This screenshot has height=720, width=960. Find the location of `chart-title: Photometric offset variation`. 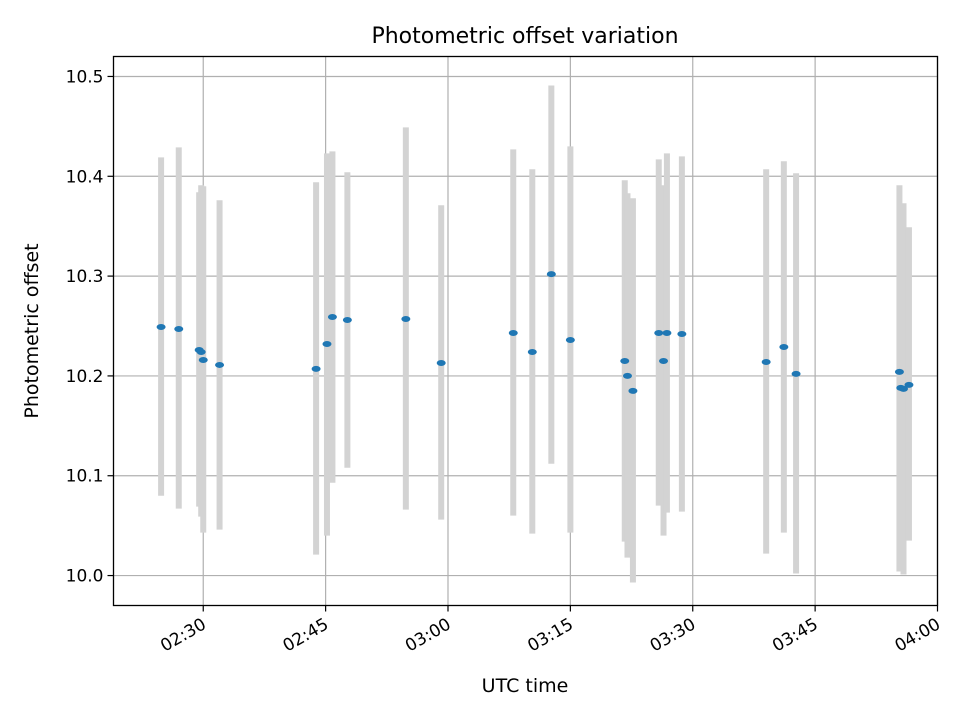

chart-title: Photometric offset variation is located at coordinates (524, 36).